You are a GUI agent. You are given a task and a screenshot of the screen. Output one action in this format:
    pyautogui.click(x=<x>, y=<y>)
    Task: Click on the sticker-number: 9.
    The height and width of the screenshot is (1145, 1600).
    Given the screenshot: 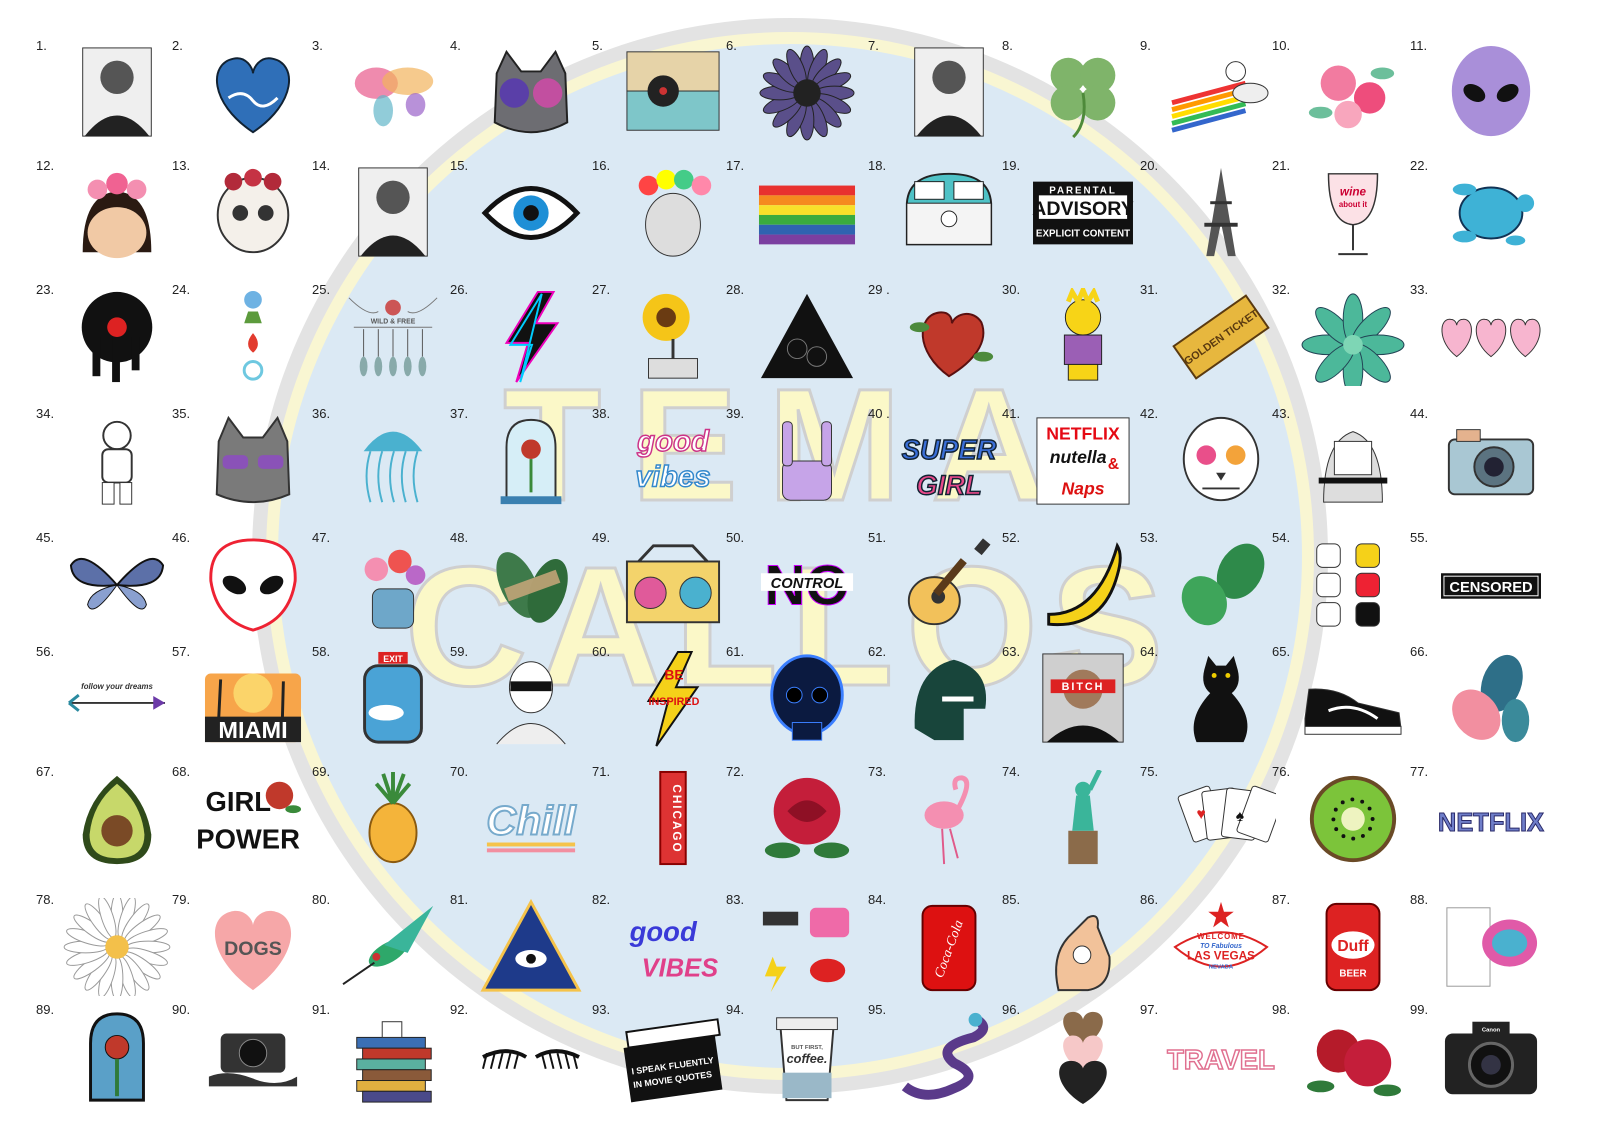 What is the action you would take?
    pyautogui.click(x=1145, y=45)
    